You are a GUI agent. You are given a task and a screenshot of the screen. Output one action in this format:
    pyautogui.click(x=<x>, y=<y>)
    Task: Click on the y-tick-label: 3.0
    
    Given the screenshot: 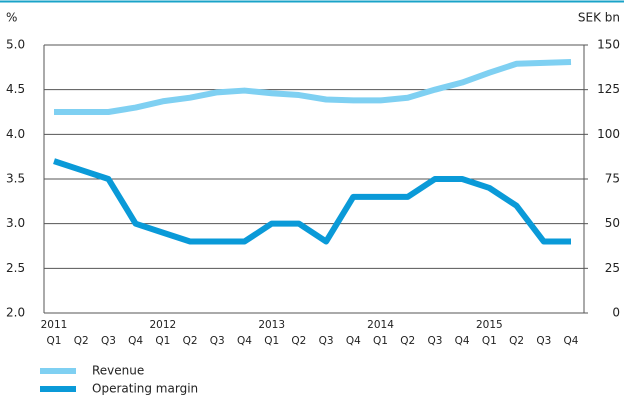 What is the action you would take?
    pyautogui.click(x=15, y=223)
    